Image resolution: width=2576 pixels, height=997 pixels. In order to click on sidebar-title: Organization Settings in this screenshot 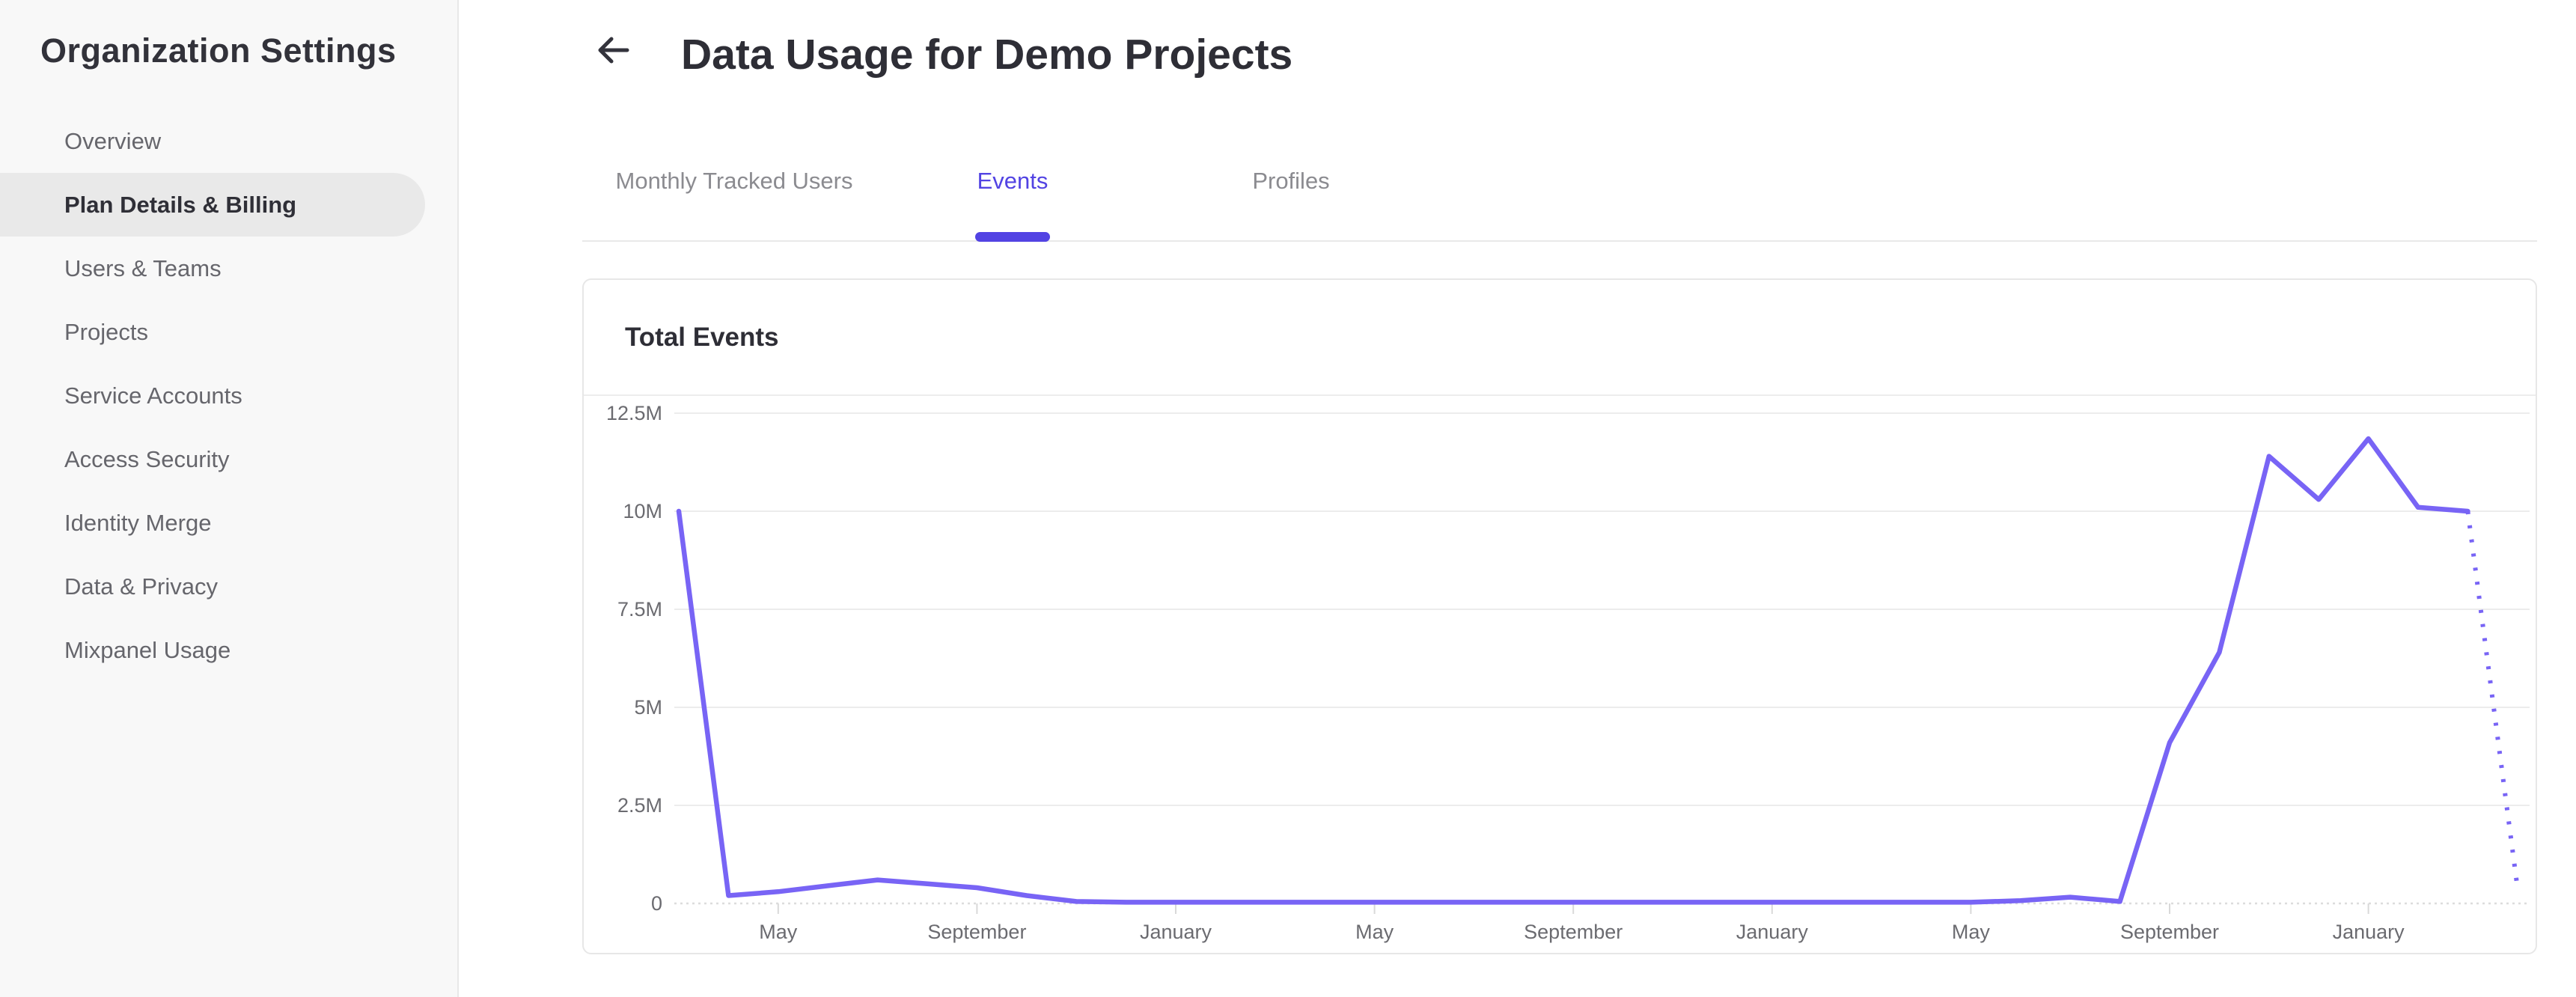, I will do `click(218, 50)`.